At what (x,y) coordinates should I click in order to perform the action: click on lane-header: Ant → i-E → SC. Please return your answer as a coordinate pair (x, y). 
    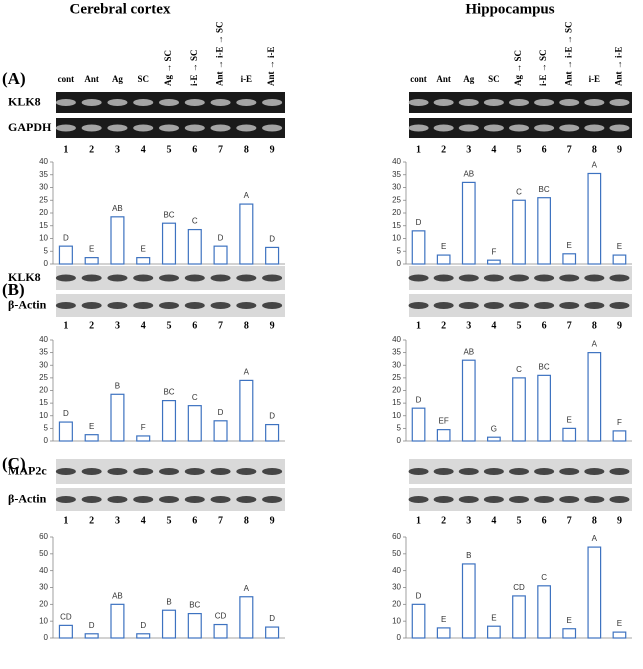
    Looking at the image, I should click on (220, 53).